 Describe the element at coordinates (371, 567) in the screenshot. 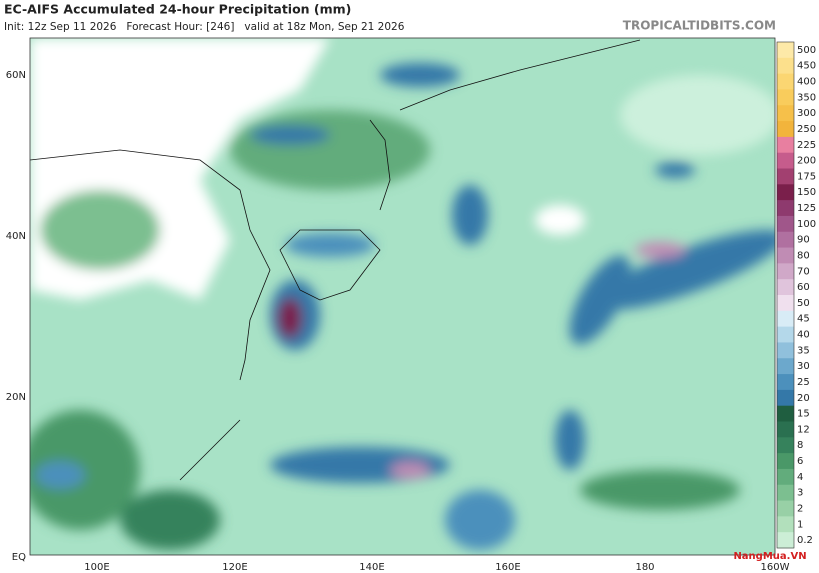

I see `lon-label: 140E` at that location.